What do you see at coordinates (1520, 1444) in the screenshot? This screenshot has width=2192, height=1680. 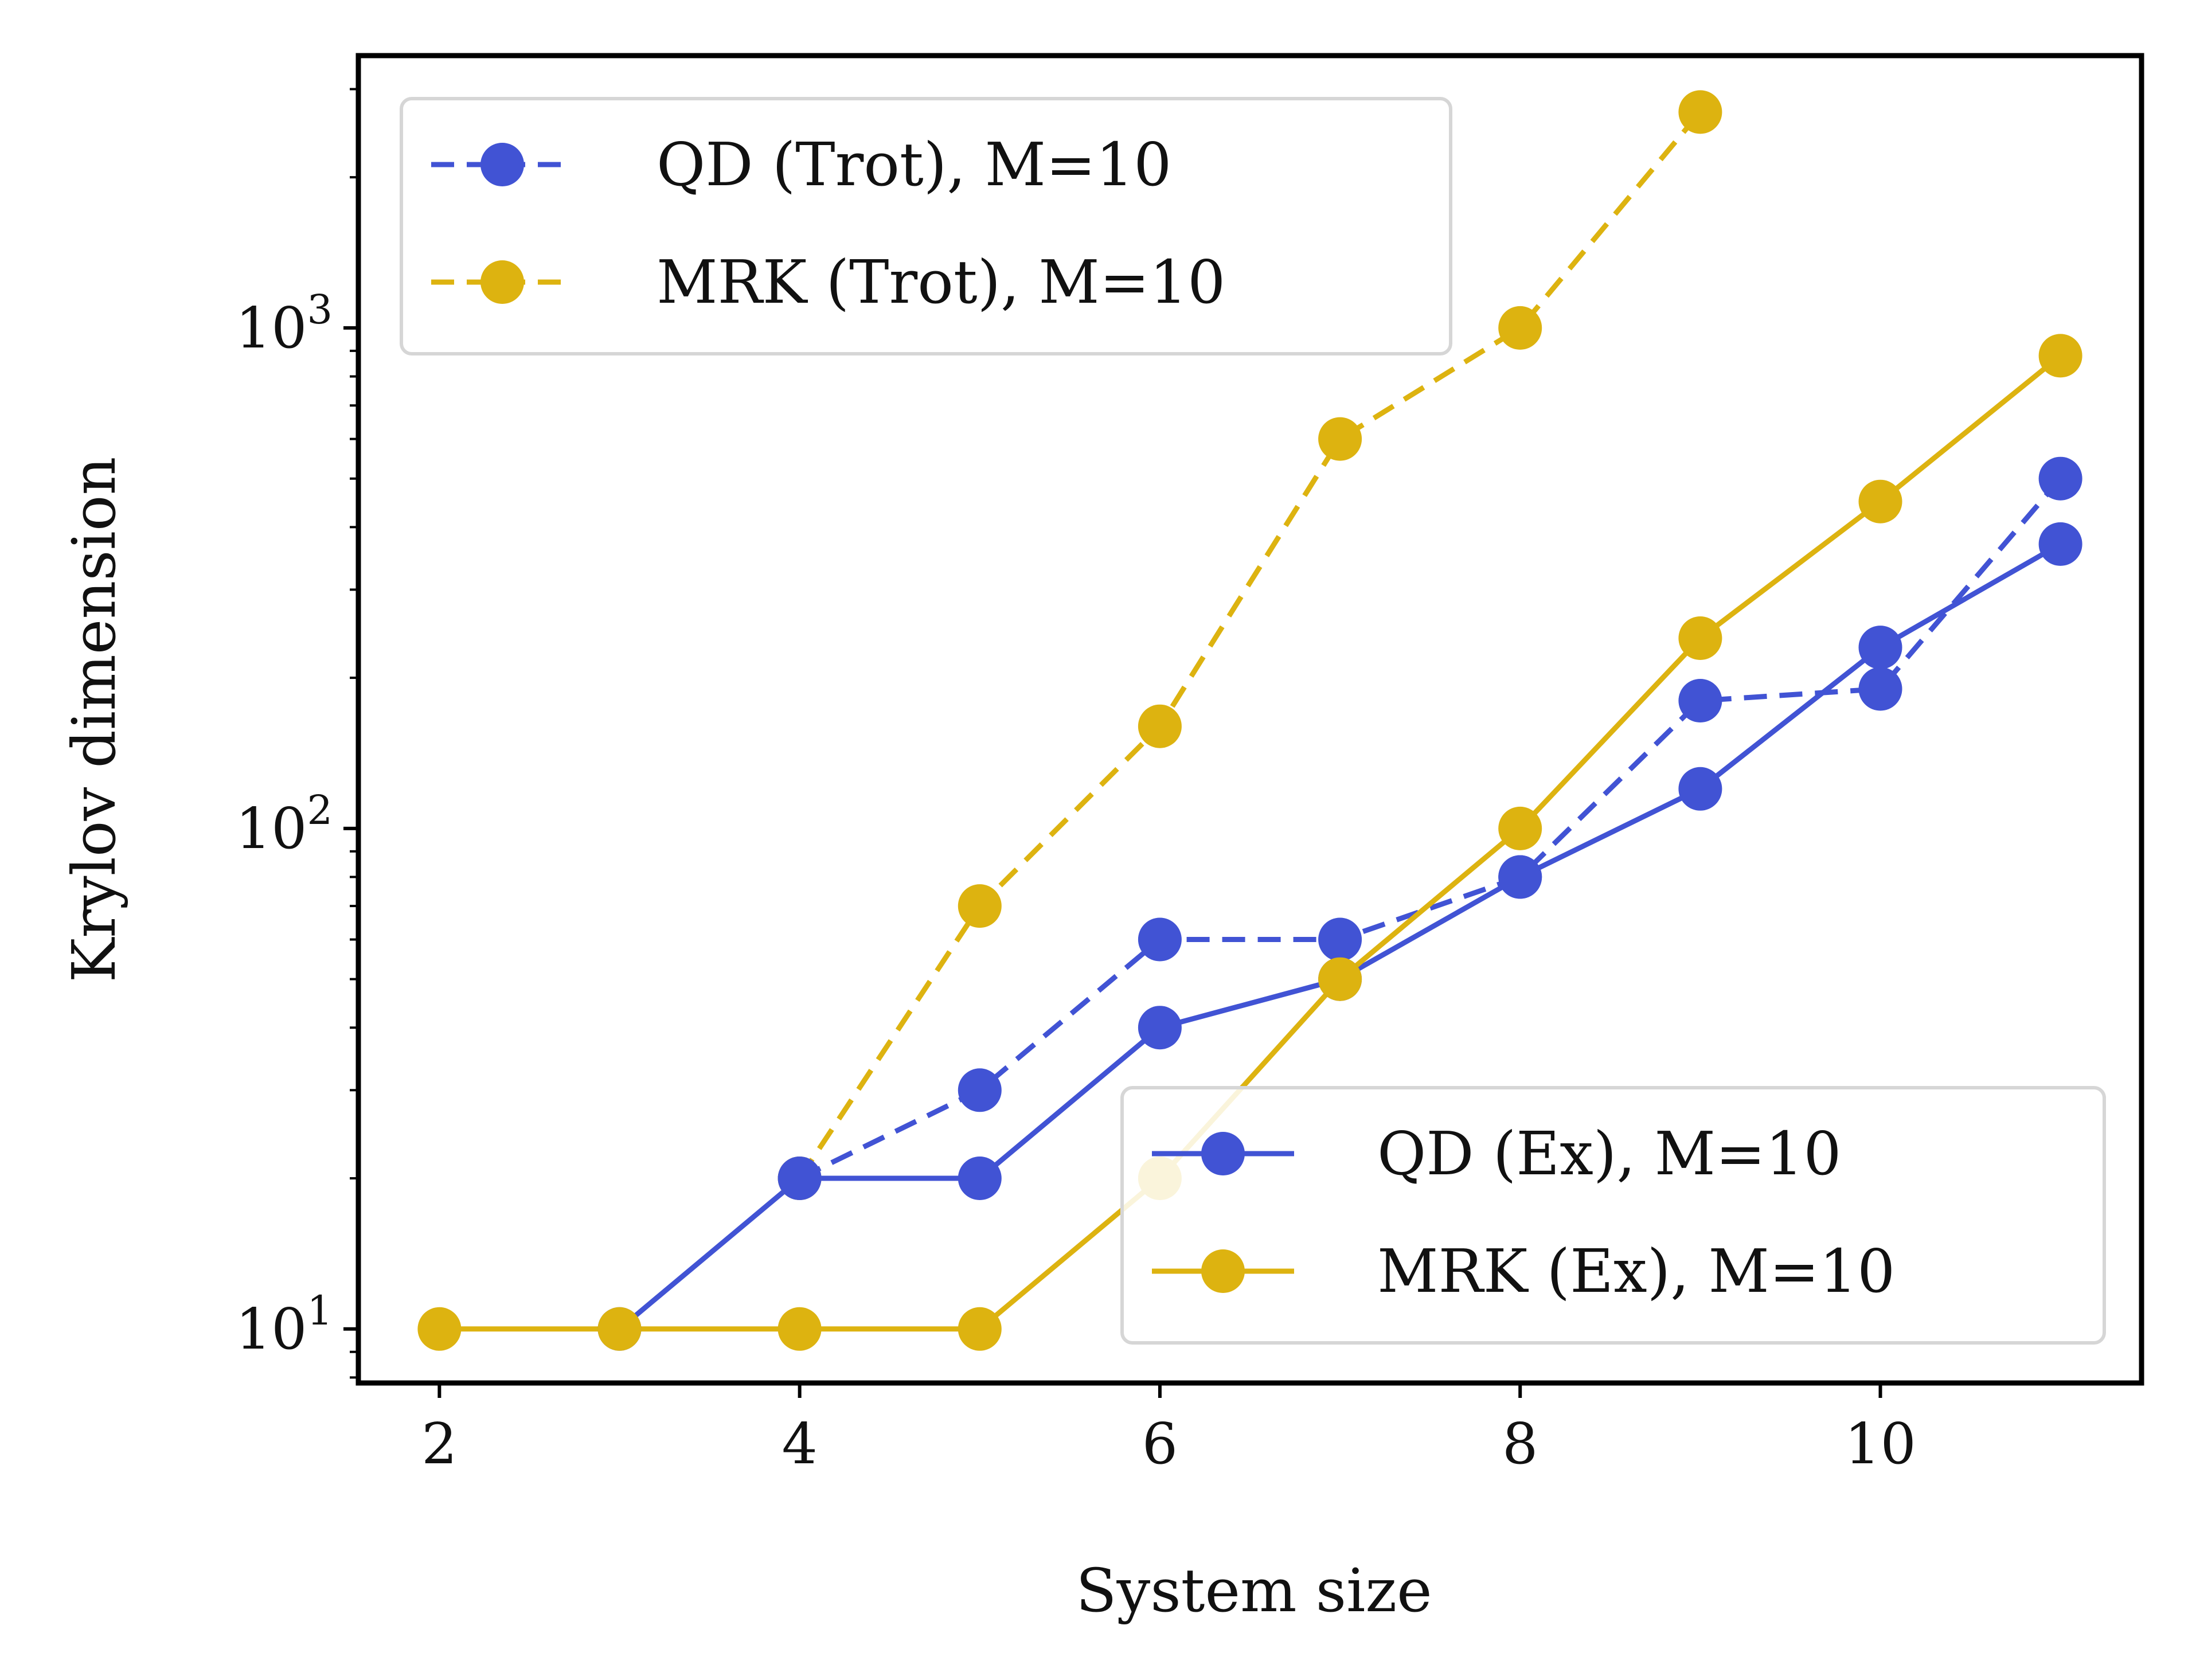 I see `x-tick-label-3: 8` at bounding box center [1520, 1444].